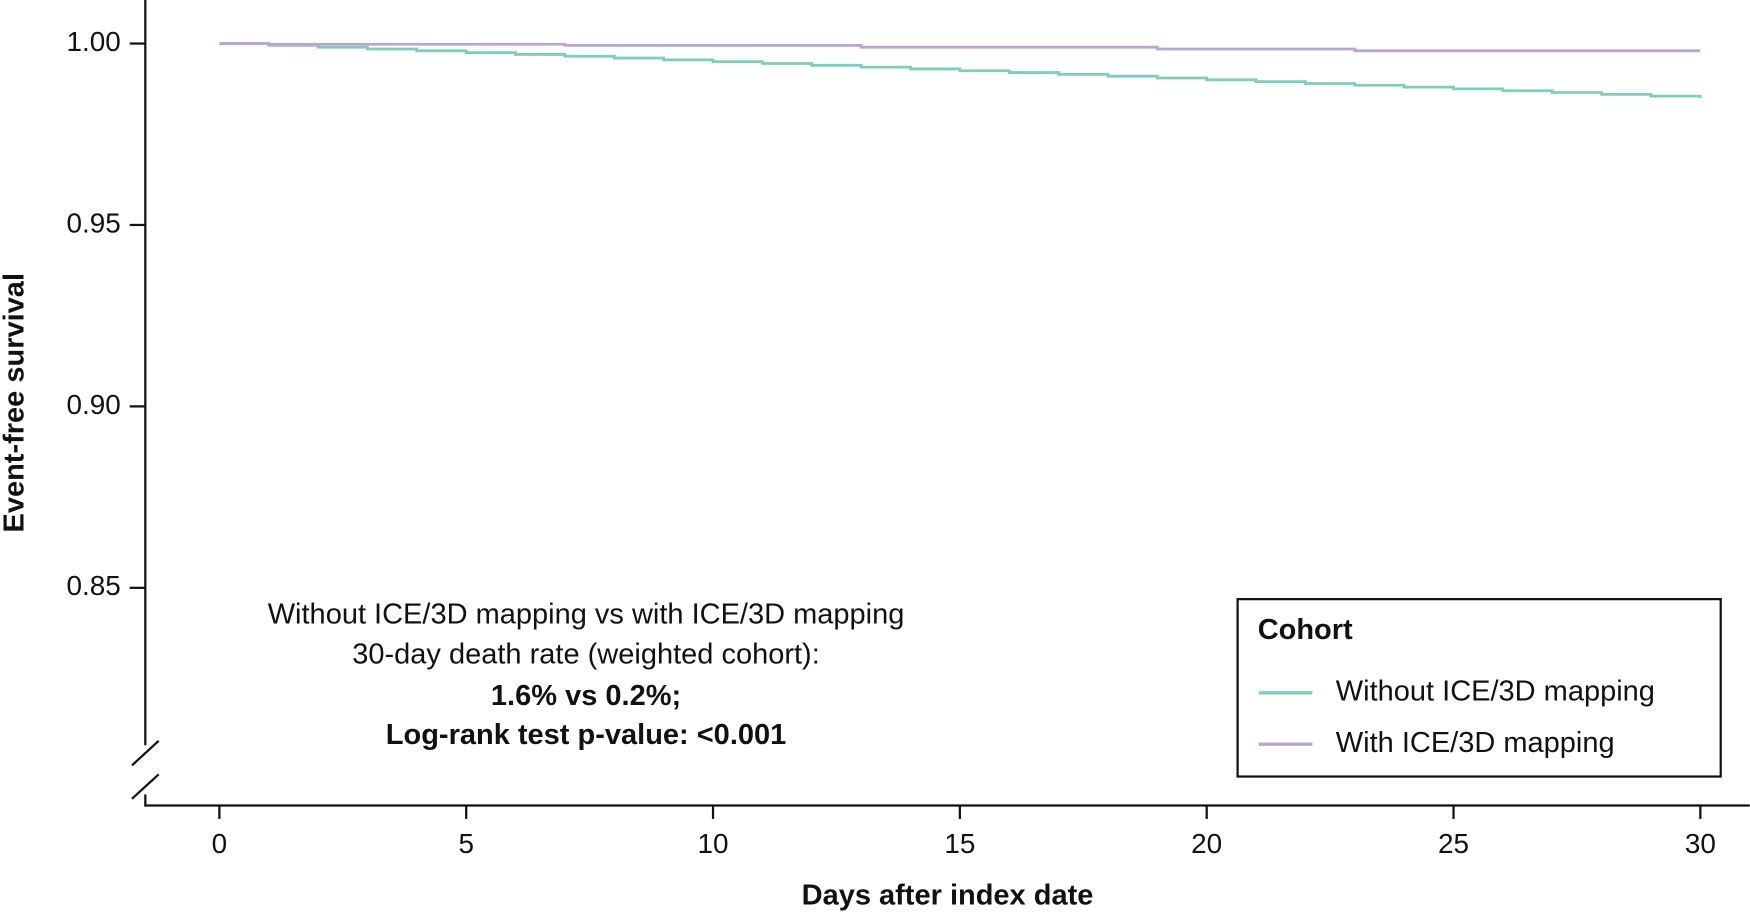 This screenshot has height=916, width=1750. Describe the element at coordinates (948, 896) in the screenshot. I see `x-axis-title: Days after index date` at that location.